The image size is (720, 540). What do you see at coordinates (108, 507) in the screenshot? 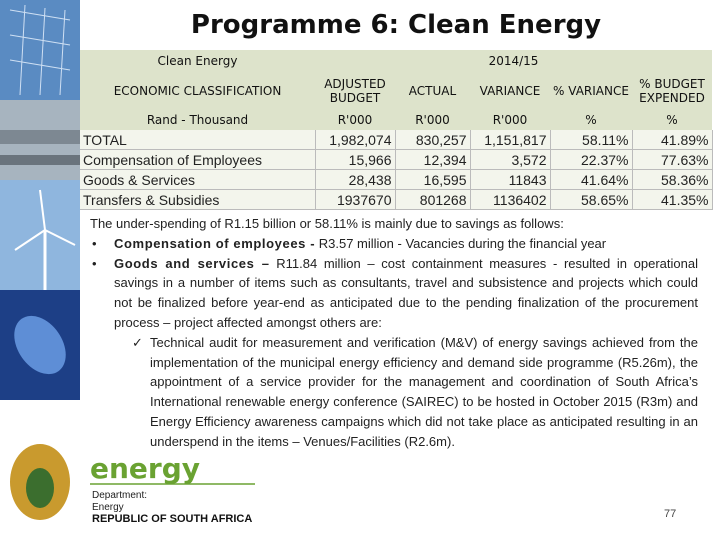
I see `logo-line: Energy` at bounding box center [108, 507].